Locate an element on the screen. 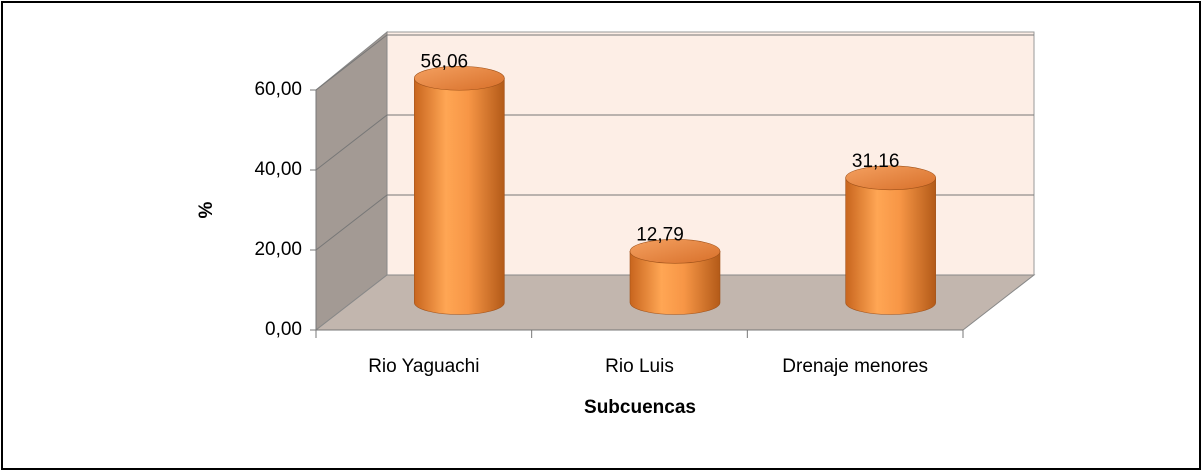 Image resolution: width=1203 pixels, height=472 pixels. y-axis-title: % is located at coordinates (206, 209).